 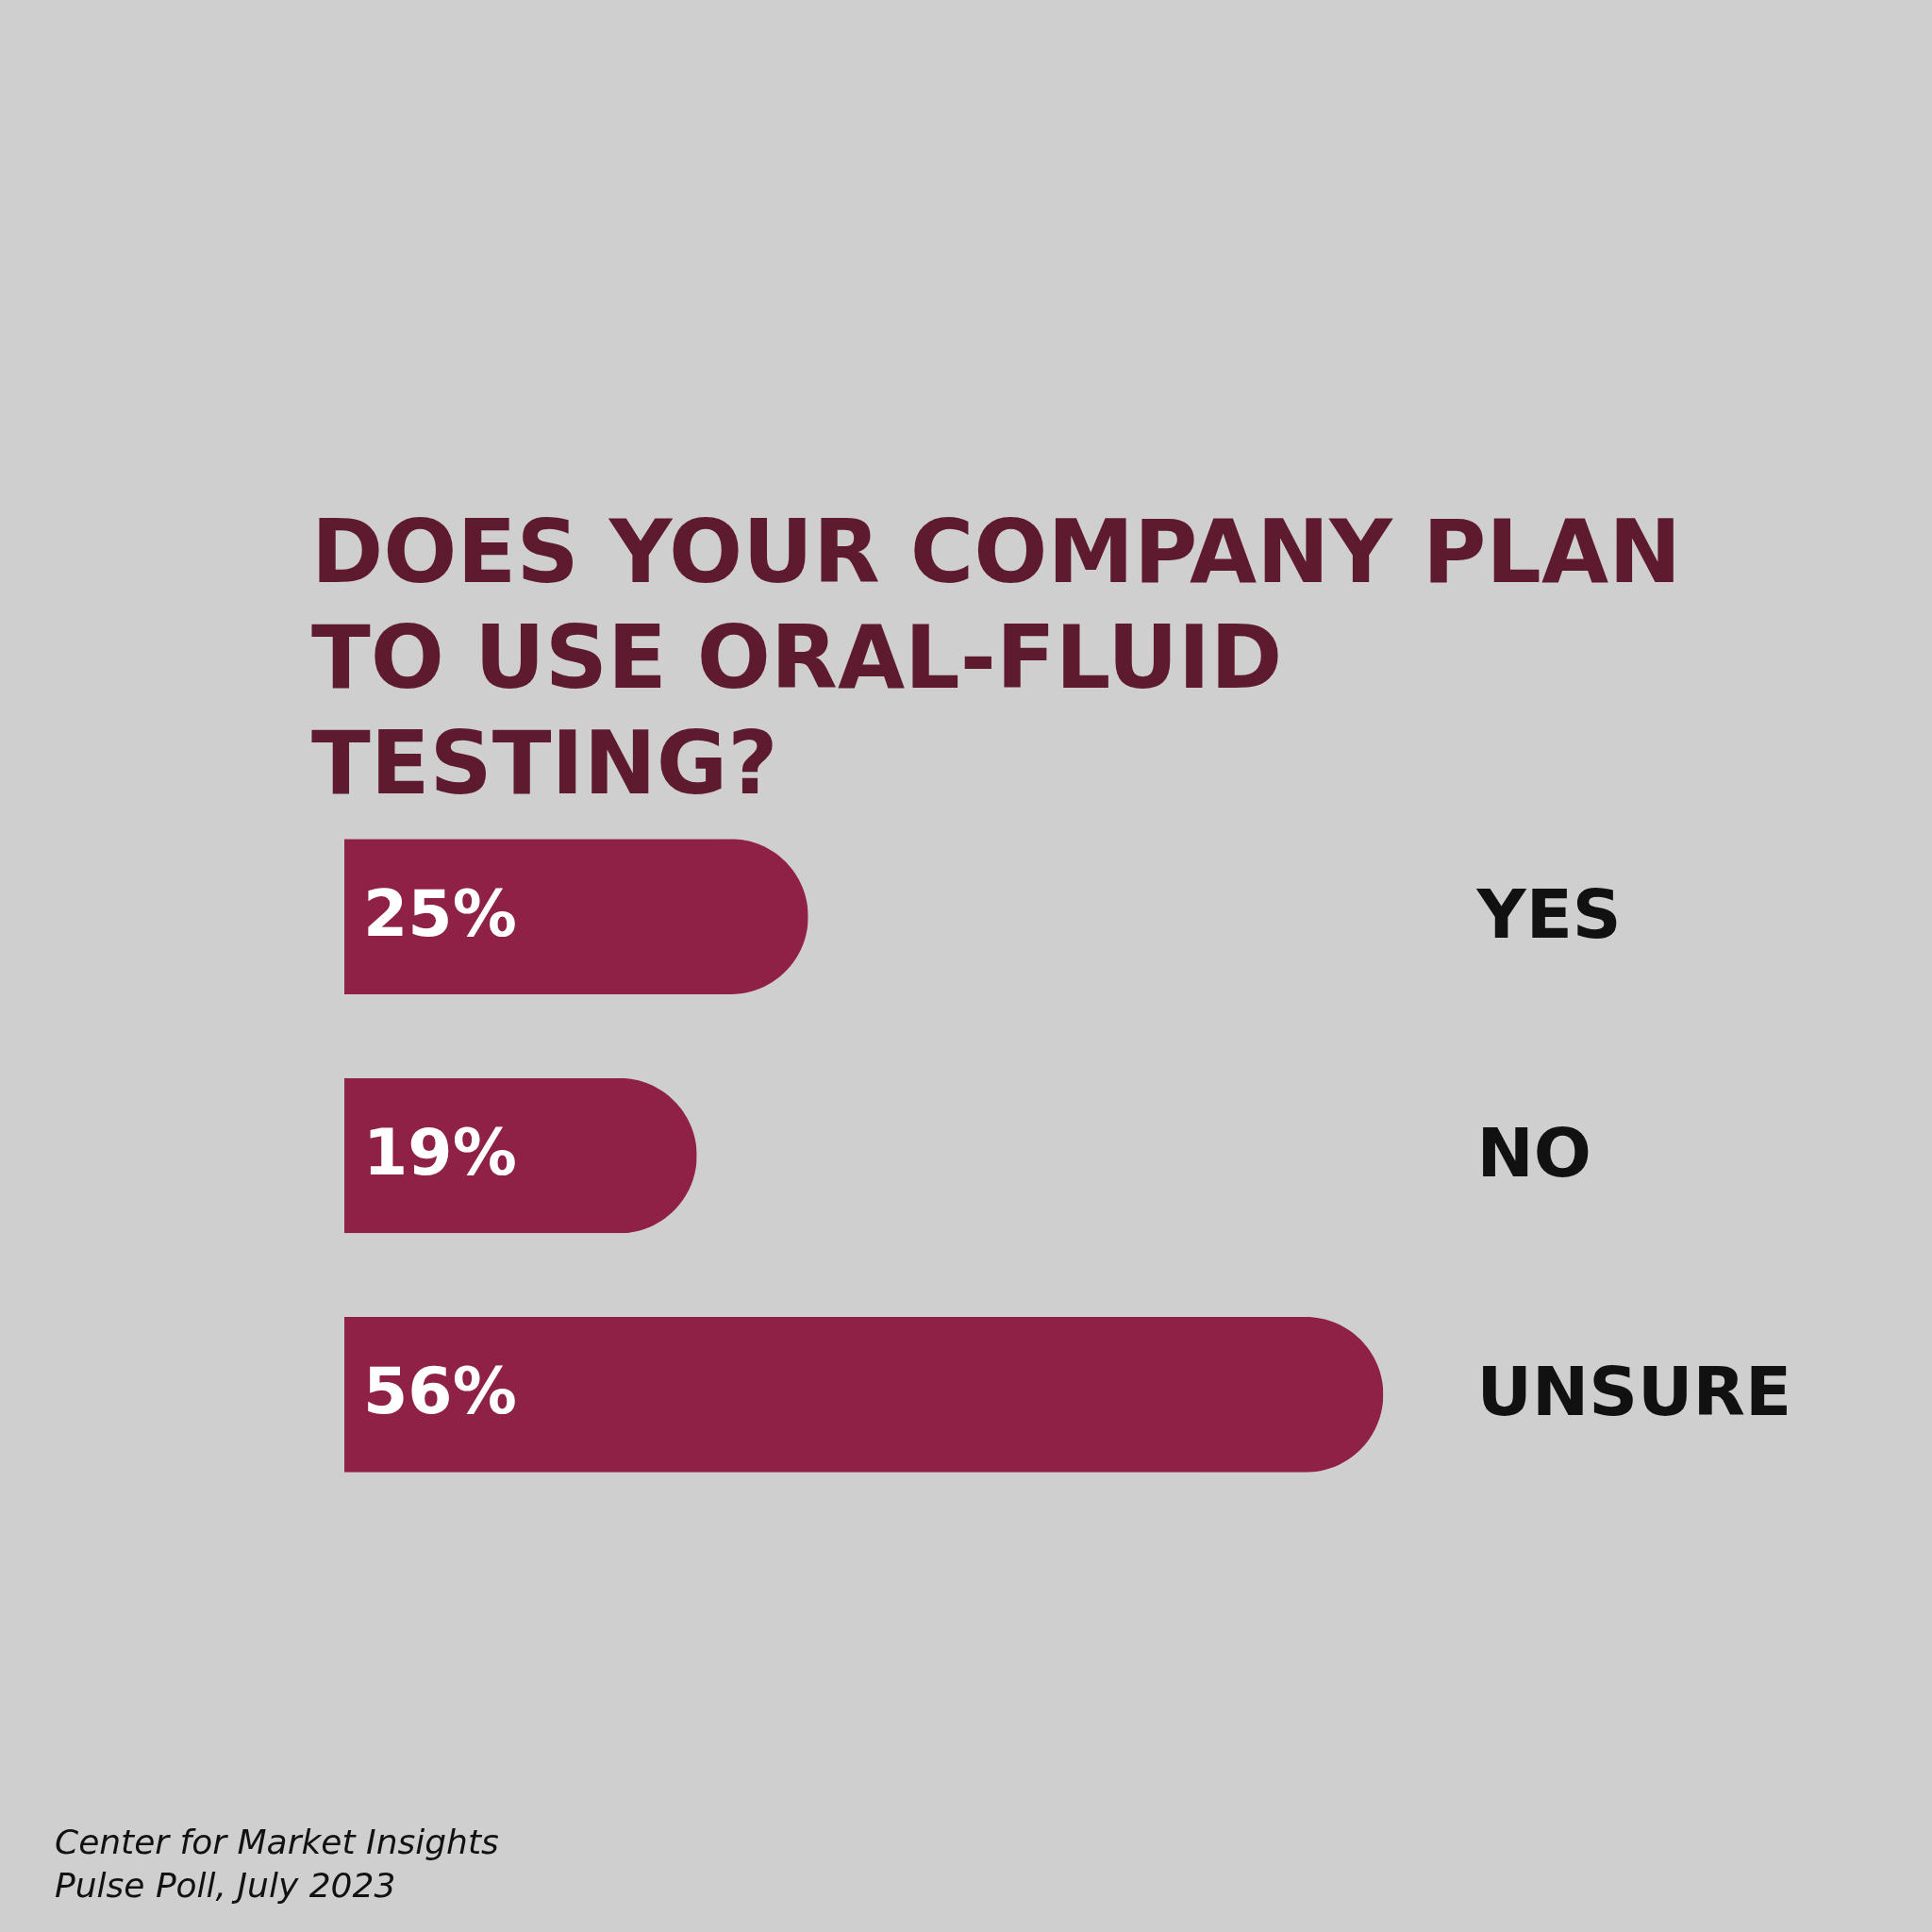 What do you see at coordinates (1634, 1392) in the screenshot?
I see `y-tick-label: UNSURE` at bounding box center [1634, 1392].